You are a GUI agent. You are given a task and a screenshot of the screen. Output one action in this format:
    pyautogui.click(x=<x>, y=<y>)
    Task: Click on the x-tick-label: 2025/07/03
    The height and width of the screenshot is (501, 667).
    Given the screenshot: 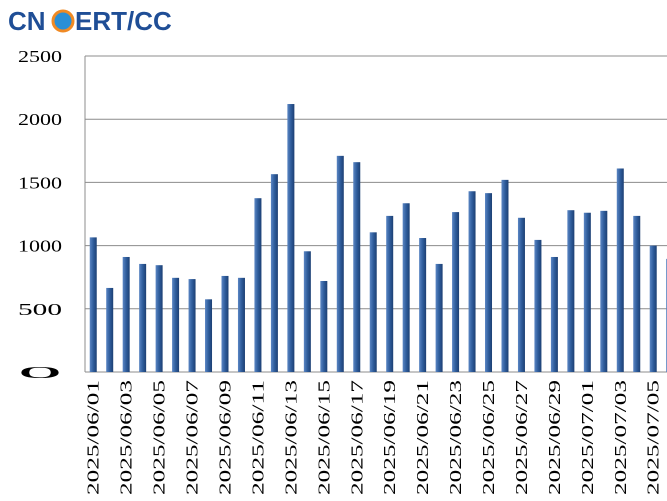 What is the action you would take?
    pyautogui.click(x=620, y=437)
    